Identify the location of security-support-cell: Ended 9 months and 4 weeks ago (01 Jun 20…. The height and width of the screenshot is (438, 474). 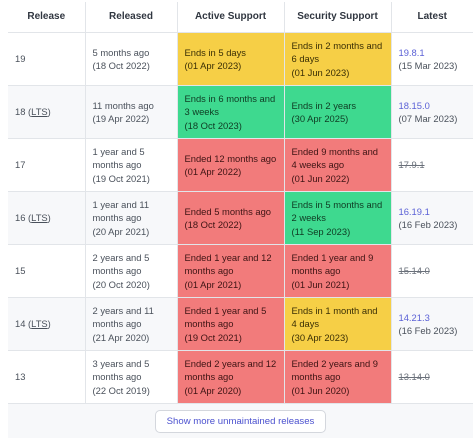
(338, 165).